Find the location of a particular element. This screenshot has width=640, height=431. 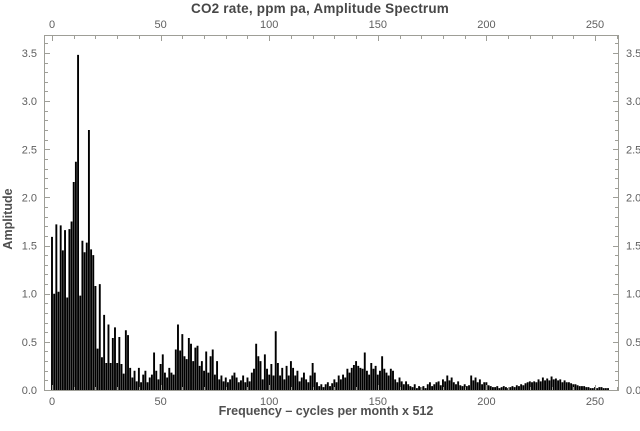

x-tick-label-bottom: 50 is located at coordinates (160, 402).